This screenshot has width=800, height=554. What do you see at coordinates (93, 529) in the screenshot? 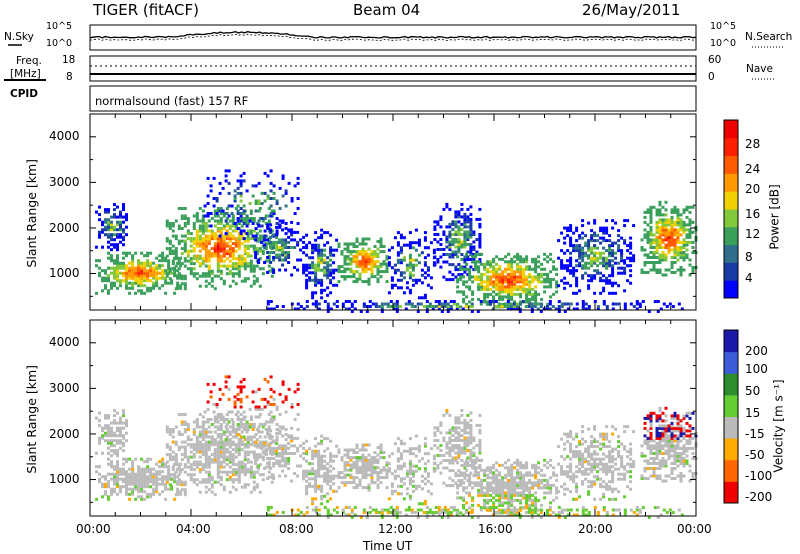
I see `xtick-label-0: 00:00` at bounding box center [93, 529].